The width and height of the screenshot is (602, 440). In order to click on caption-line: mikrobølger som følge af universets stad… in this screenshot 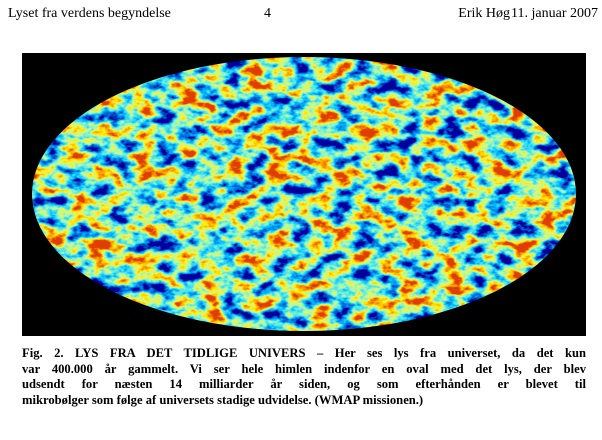, I will do `click(223, 399)`.